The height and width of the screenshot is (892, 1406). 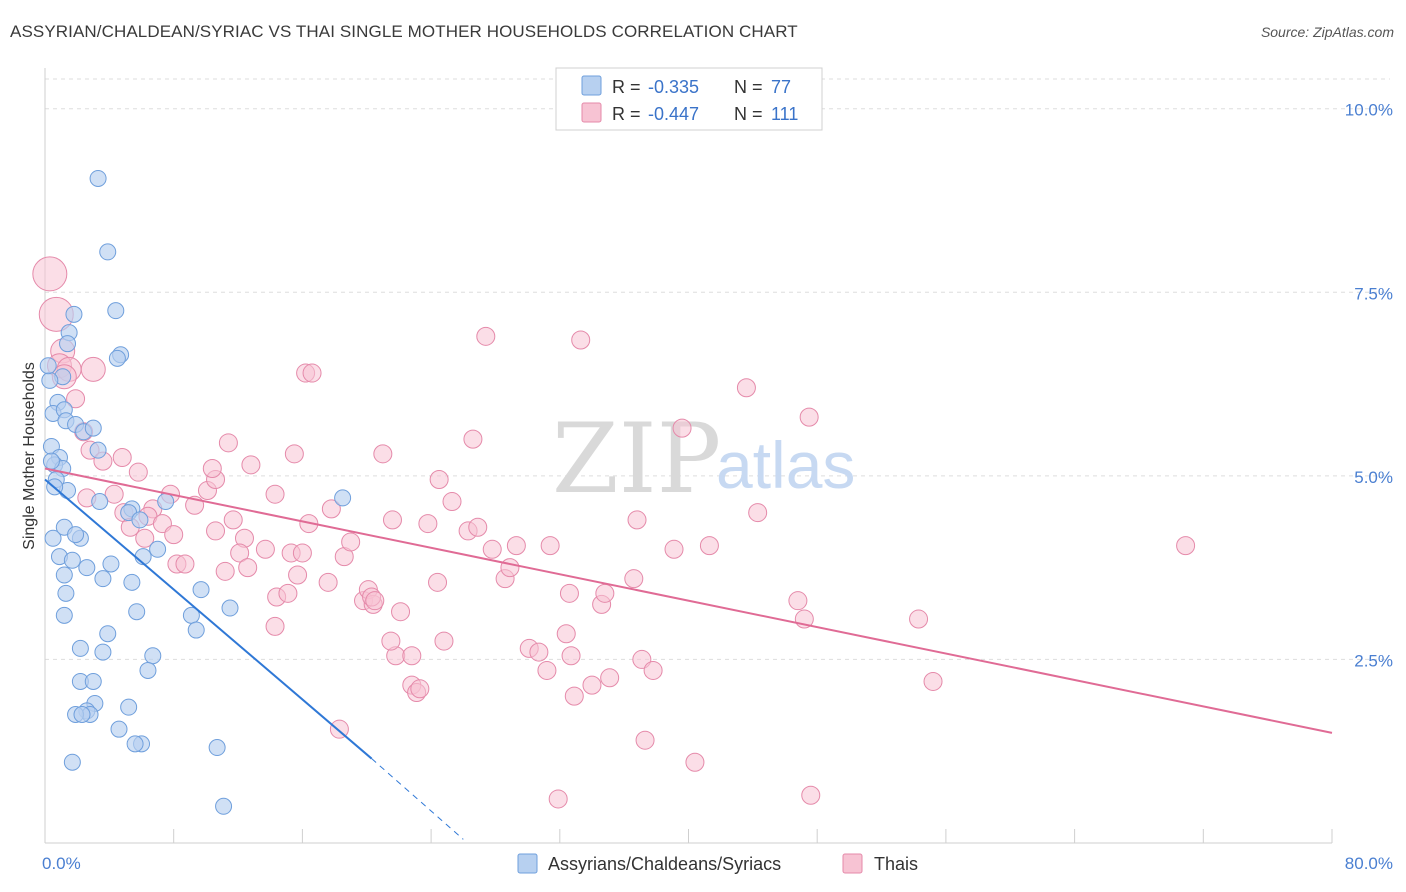 What do you see at coordinates (1373, 293) in the screenshot?
I see `y-tick-label: 7.5%` at bounding box center [1373, 293].